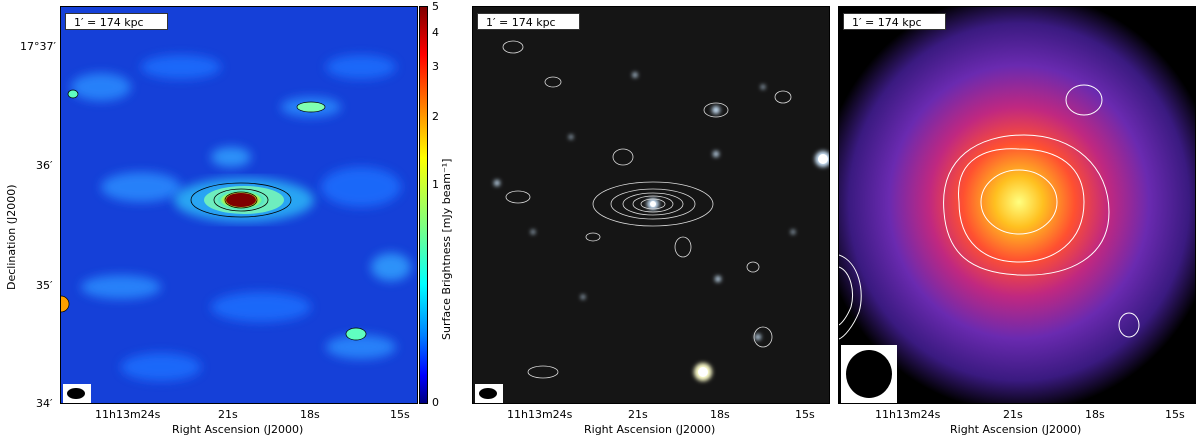 The image size is (1200, 440). I want to click on colorbar-tick: 3, so click(435, 66).